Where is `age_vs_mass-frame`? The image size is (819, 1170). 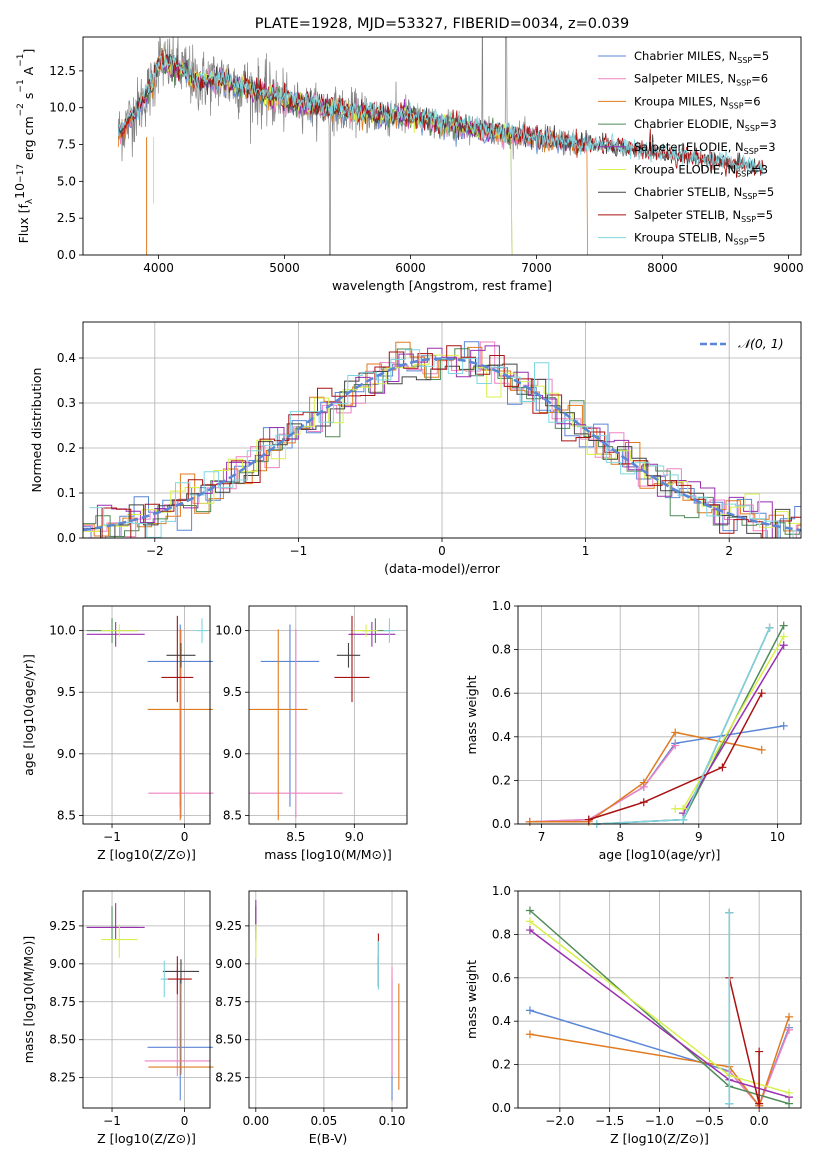 age_vs_mass-frame is located at coordinates (328, 715).